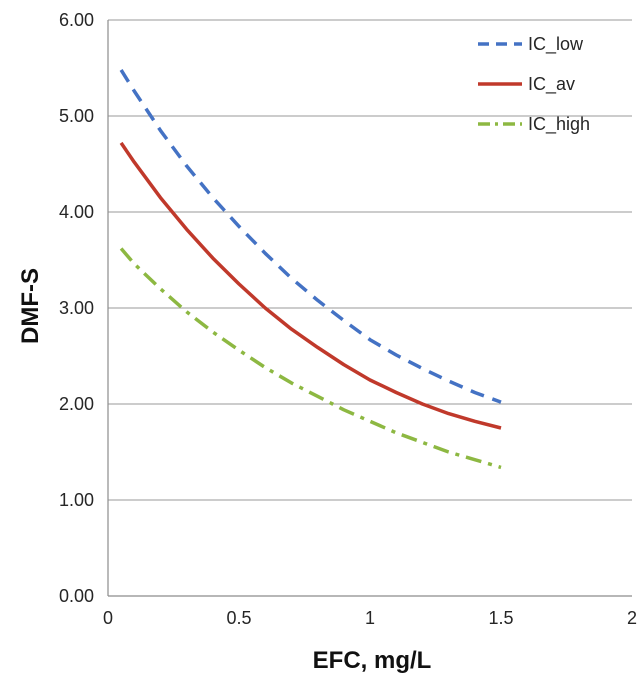 The height and width of the screenshot is (675, 644). What do you see at coordinates (551, 84) in the screenshot?
I see `legend-label: IC_av` at bounding box center [551, 84].